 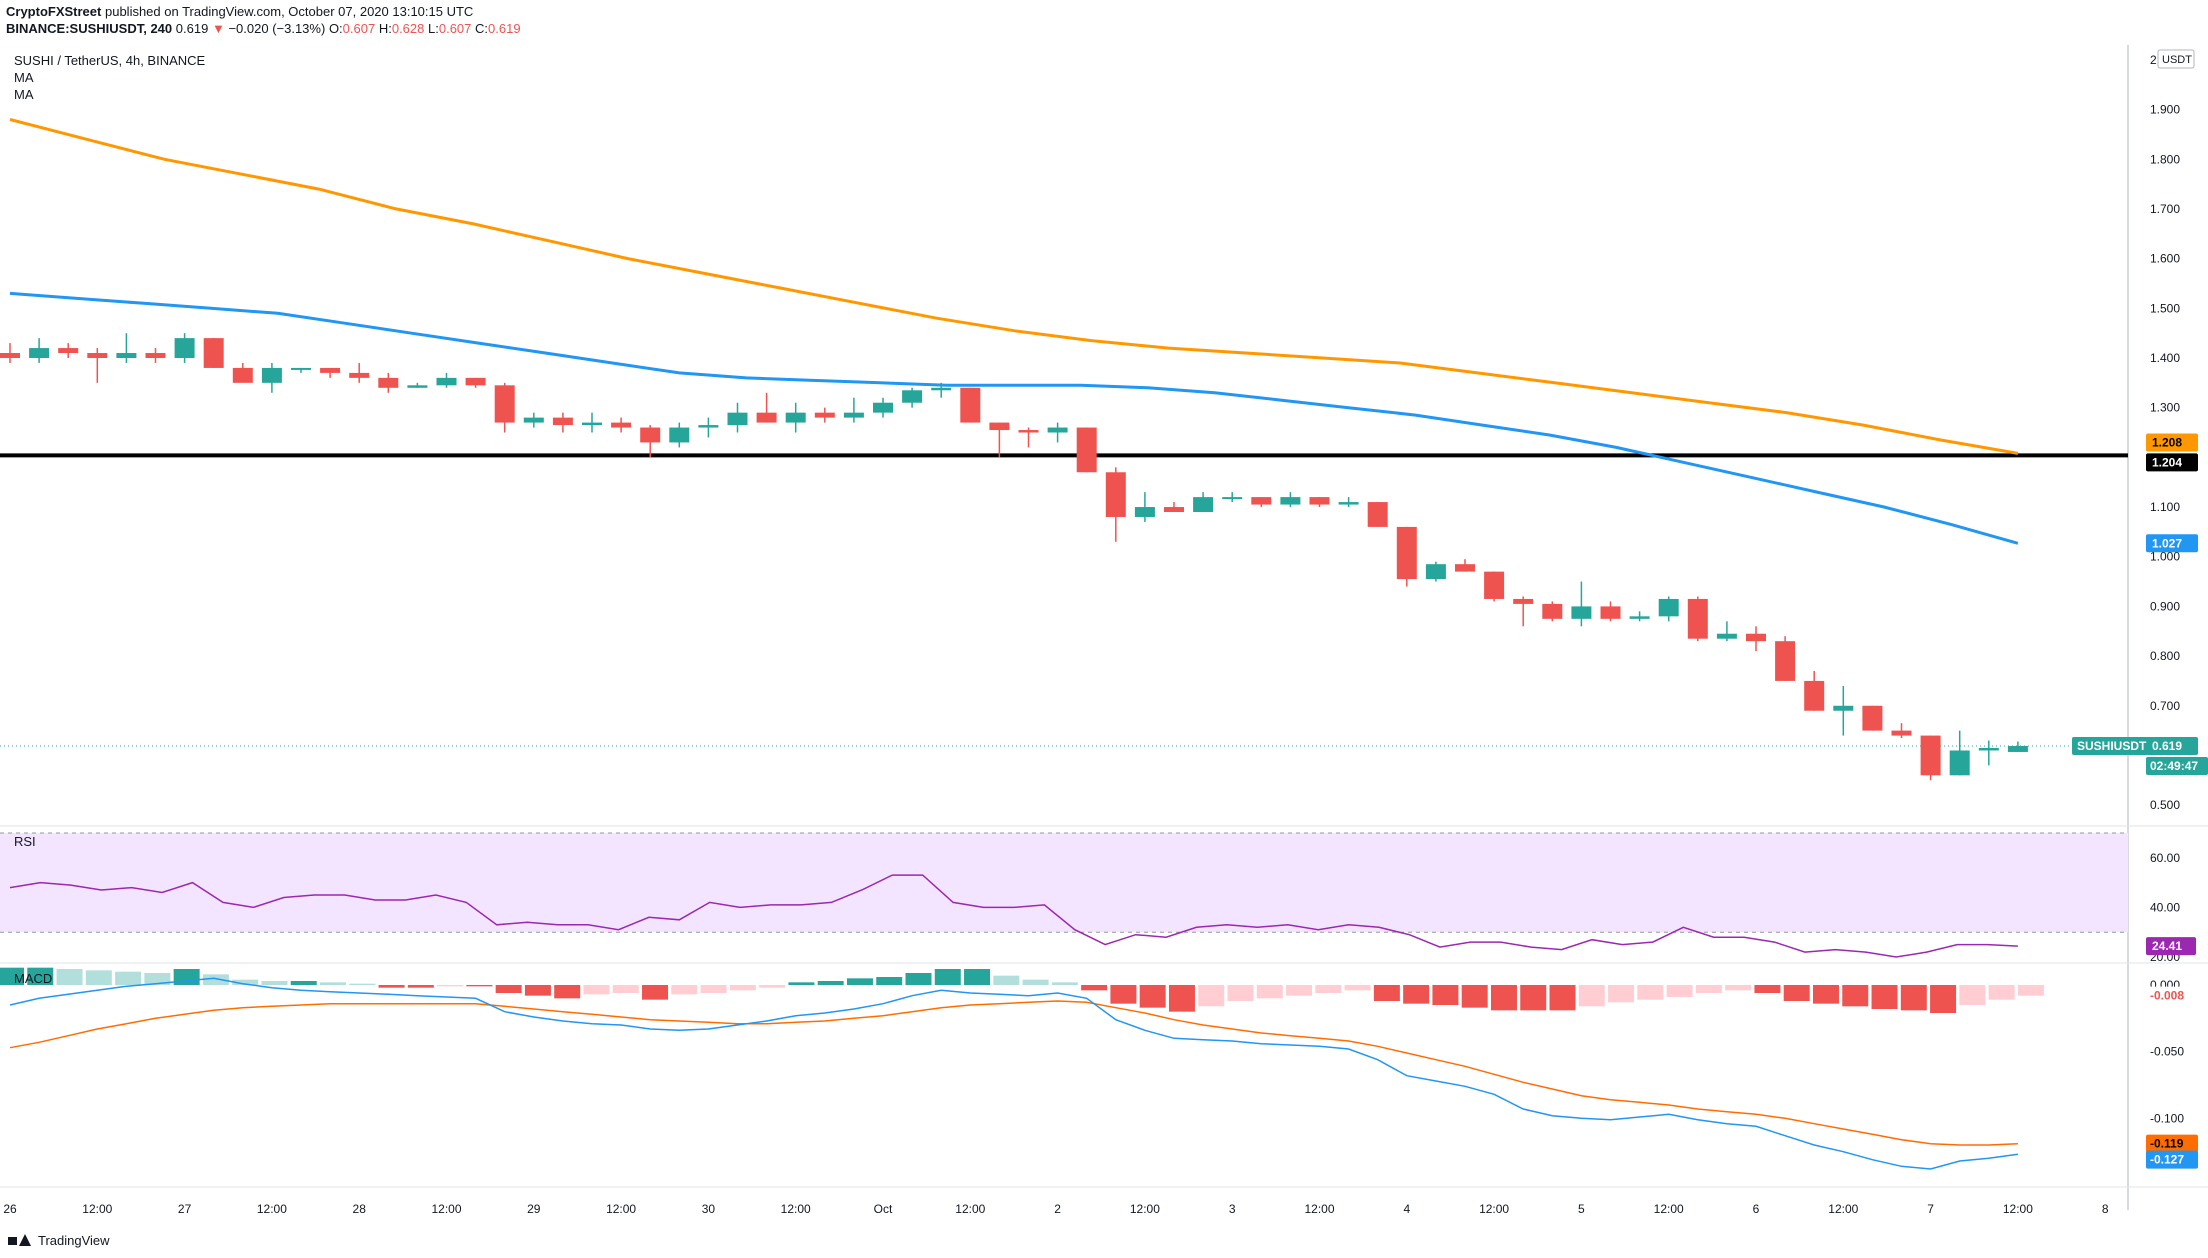 I want to click on price-tick-label: 1.900, so click(x=2165, y=110).